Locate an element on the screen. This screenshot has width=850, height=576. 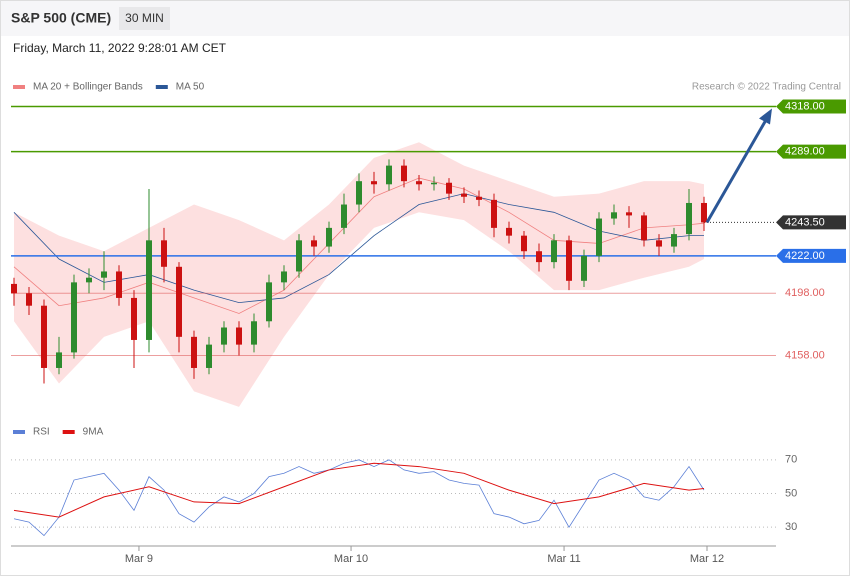
legend-label: MA 20 + Bollinger Bands is located at coordinates (88, 87).